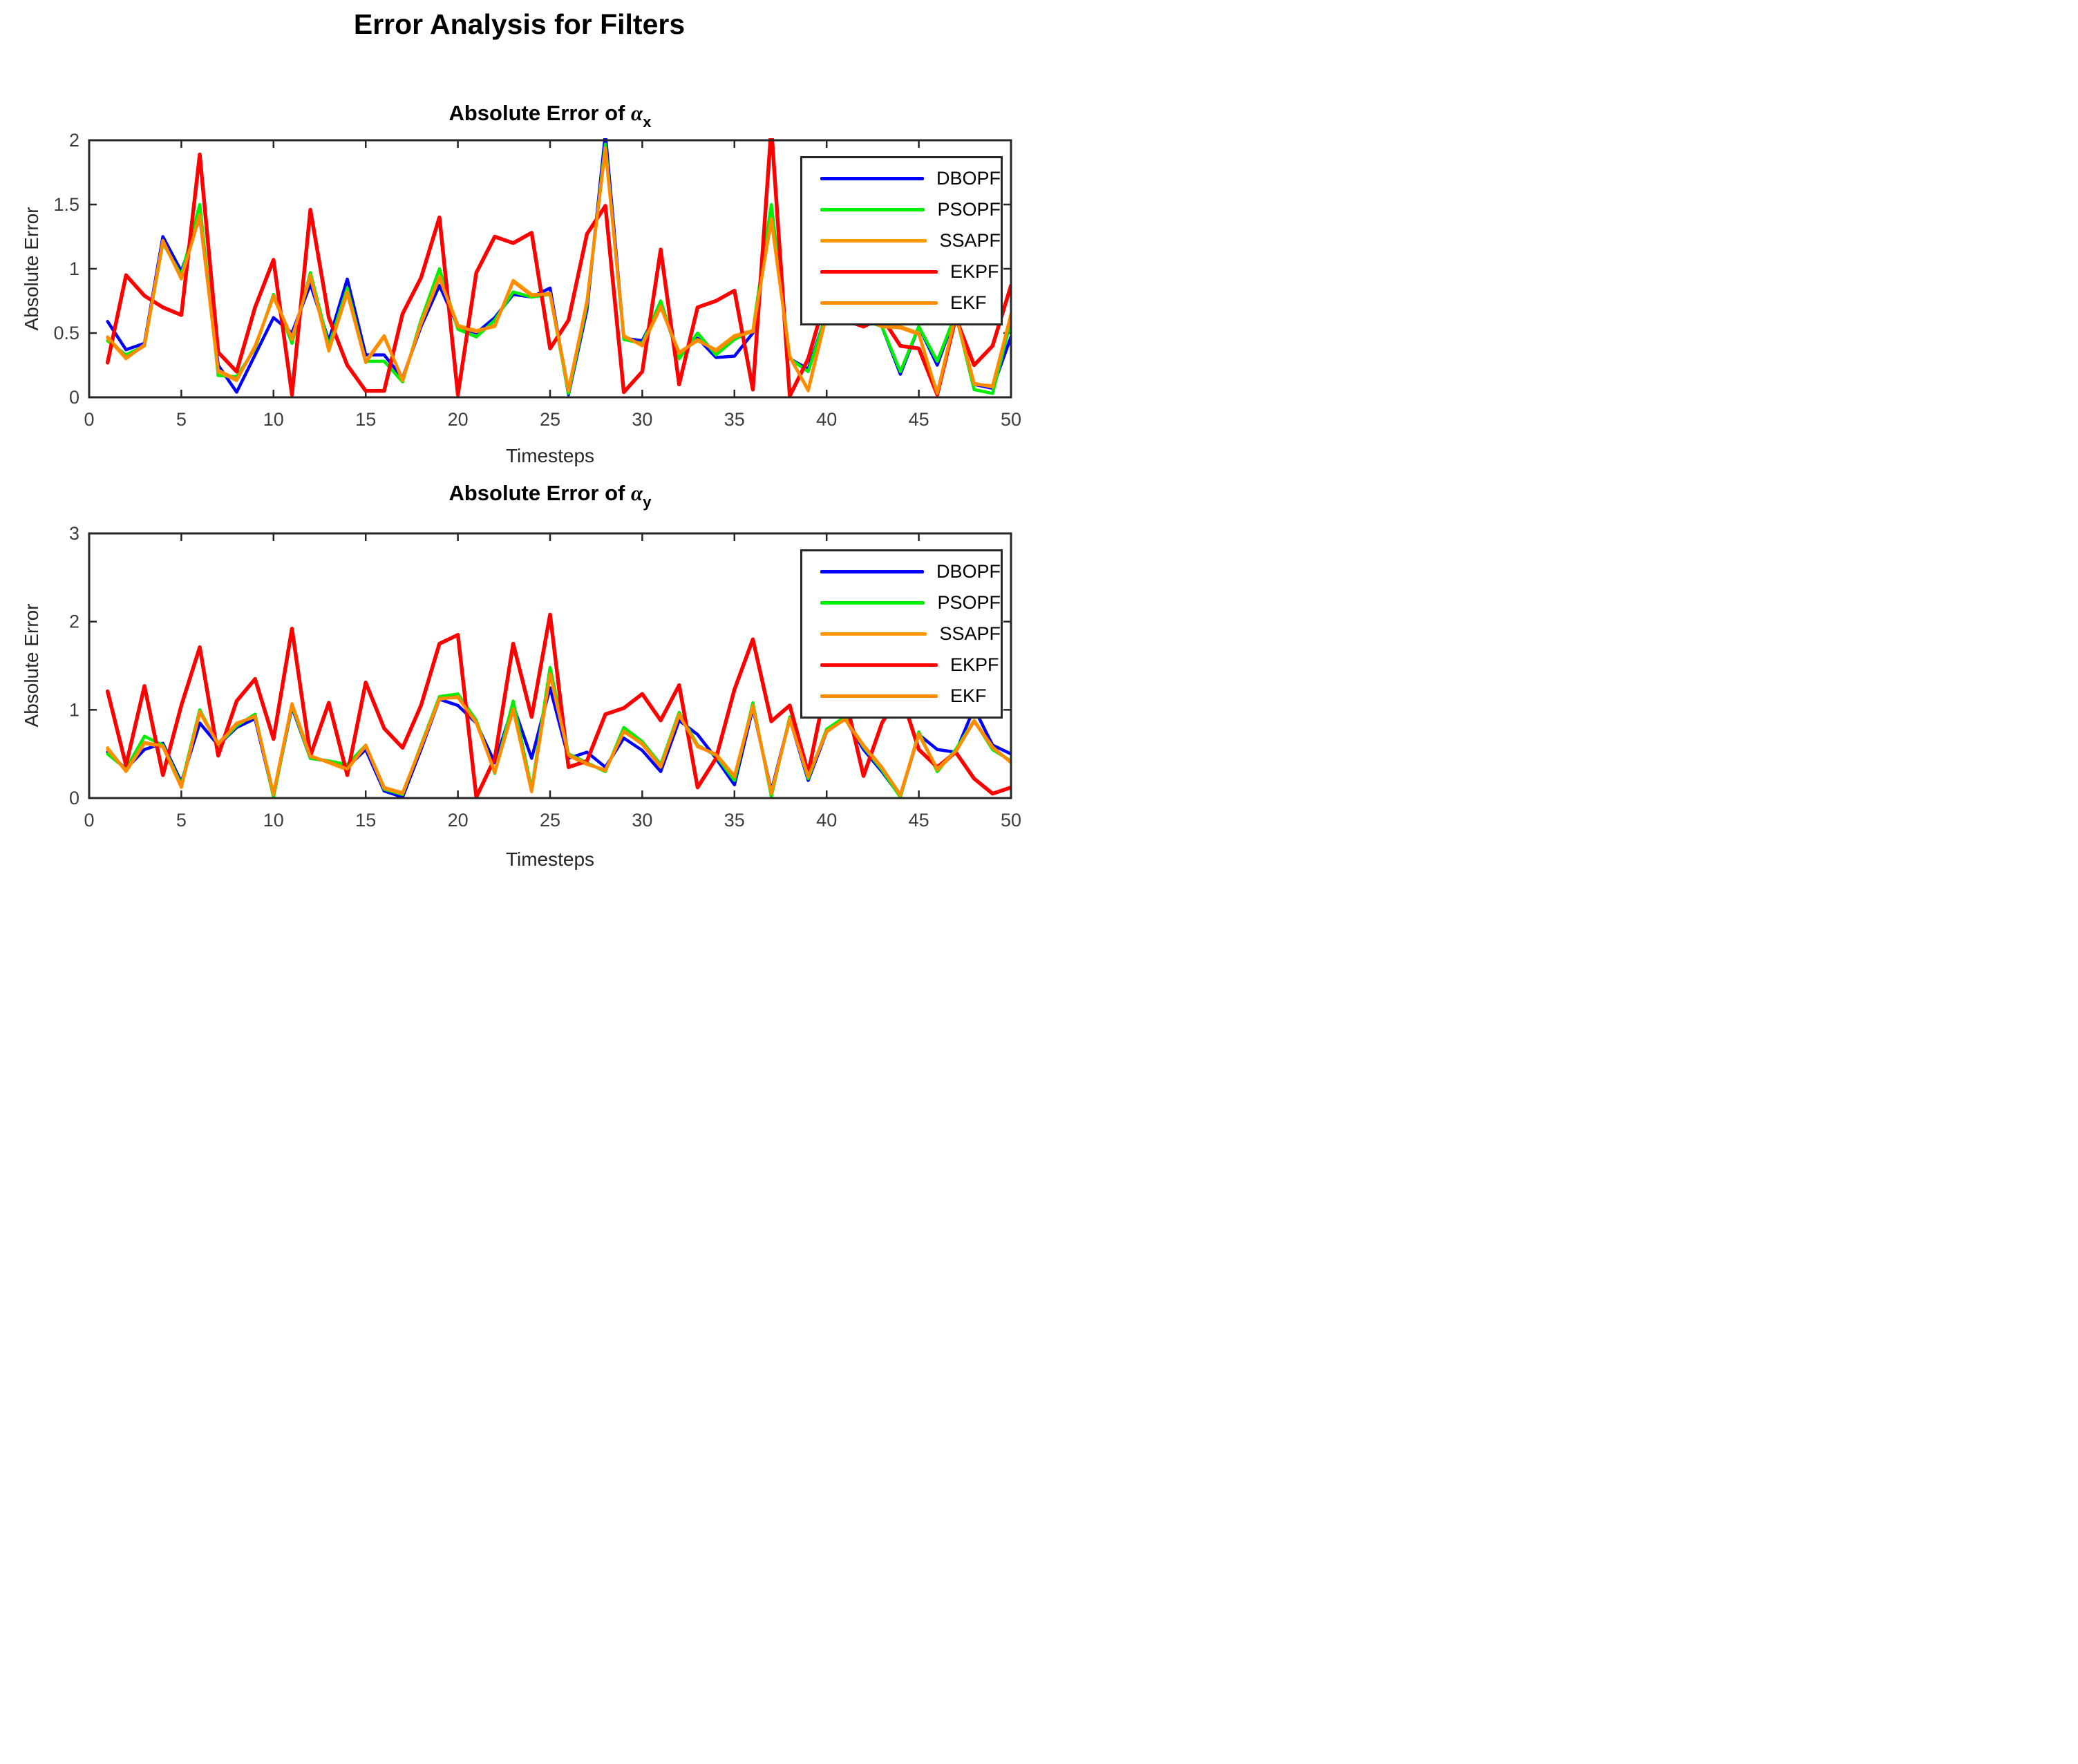 Image resolution: width=2078 pixels, height=1764 pixels. I want to click on series-line-EKPF, so click(558, 705).